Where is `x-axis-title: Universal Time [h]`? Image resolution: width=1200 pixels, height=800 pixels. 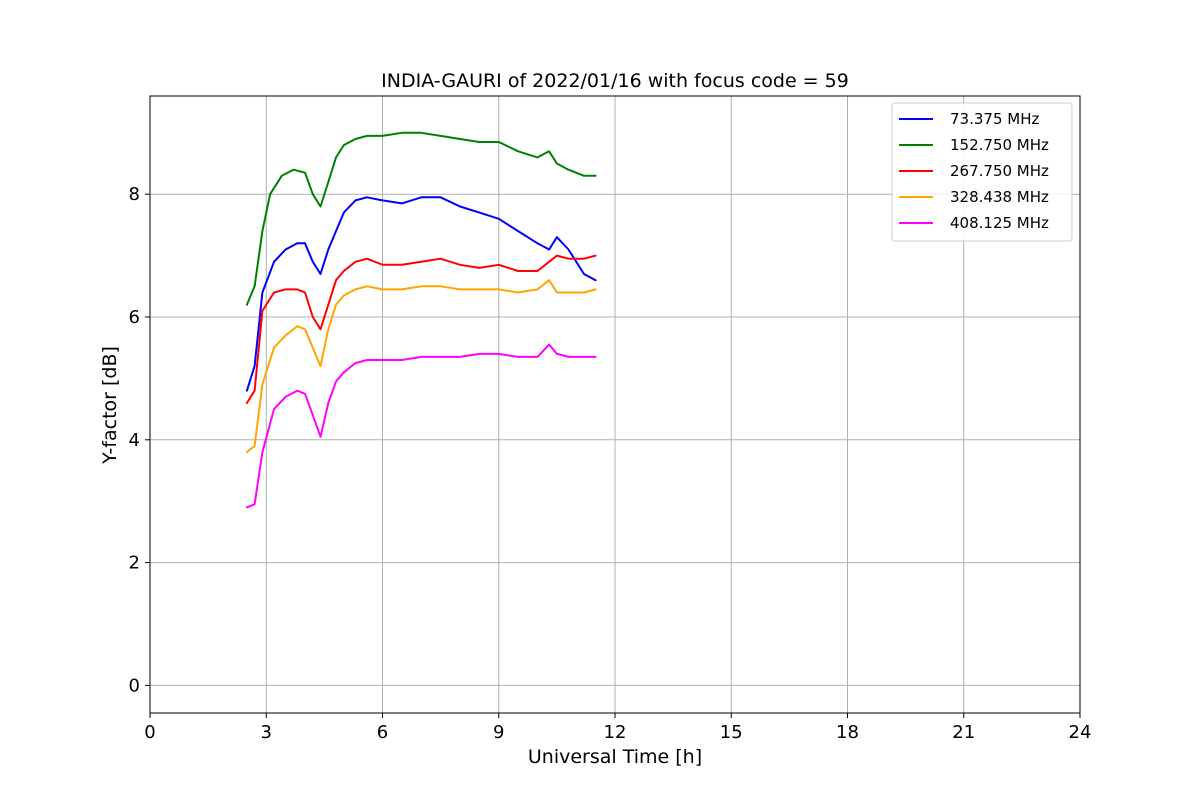 x-axis-title: Universal Time [h] is located at coordinates (615, 757).